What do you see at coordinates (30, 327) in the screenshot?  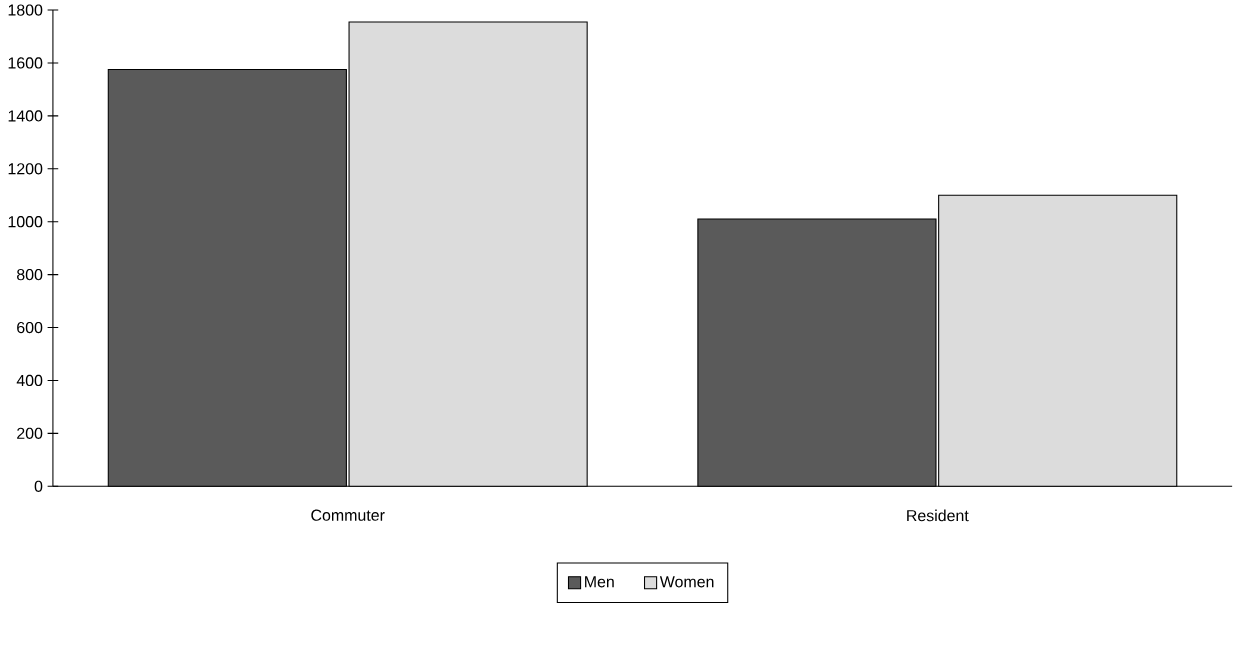 I see `y-tick-label: 600` at bounding box center [30, 327].